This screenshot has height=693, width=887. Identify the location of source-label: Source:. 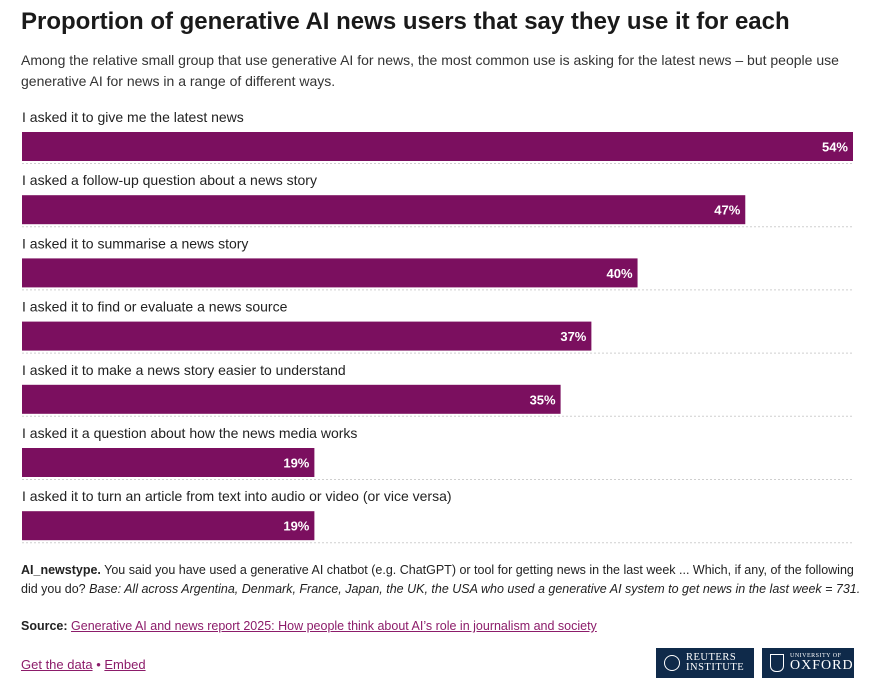
(44, 626).